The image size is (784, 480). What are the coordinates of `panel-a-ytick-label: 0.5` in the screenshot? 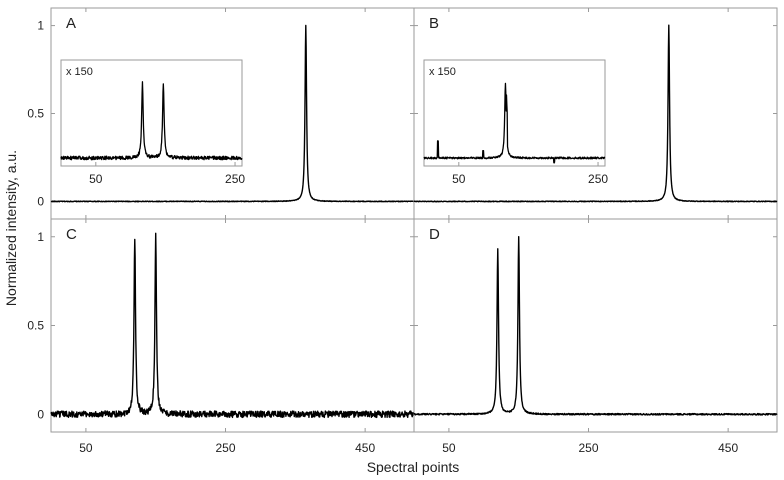 It's located at (35, 114).